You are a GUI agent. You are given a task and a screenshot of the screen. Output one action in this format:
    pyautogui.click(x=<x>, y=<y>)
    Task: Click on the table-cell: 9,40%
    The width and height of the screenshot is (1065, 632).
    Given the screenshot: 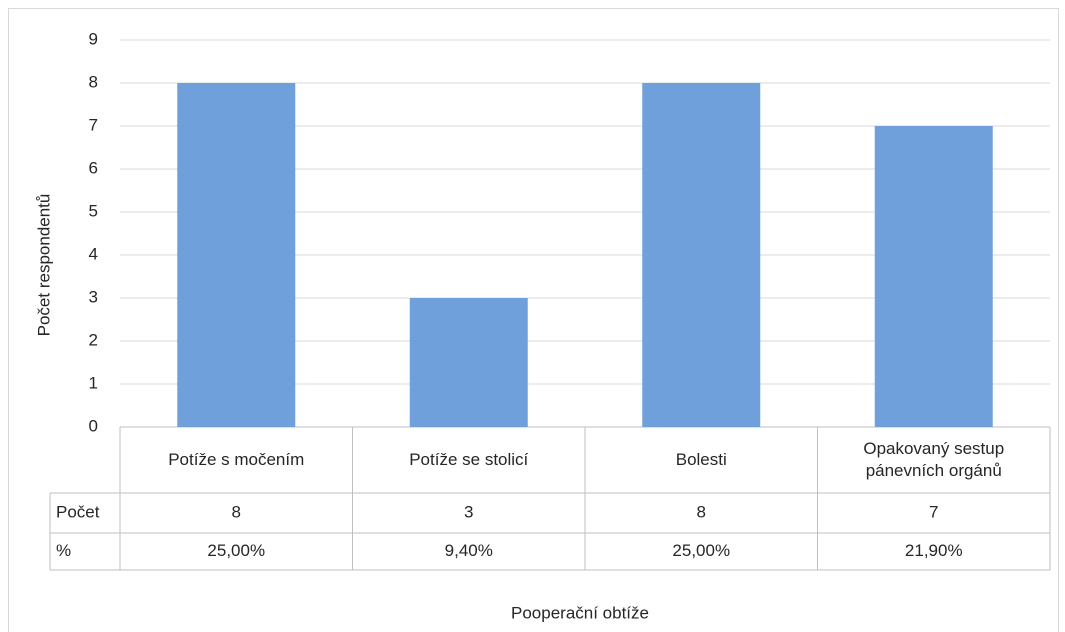 What is the action you would take?
    pyautogui.click(x=469, y=550)
    